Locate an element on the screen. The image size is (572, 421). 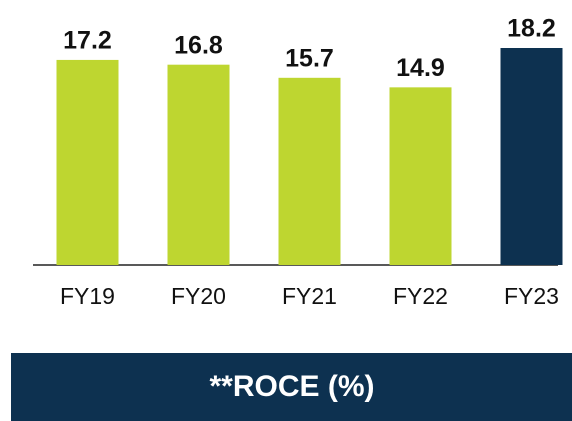
value-label: 15.7 is located at coordinates (309, 58).